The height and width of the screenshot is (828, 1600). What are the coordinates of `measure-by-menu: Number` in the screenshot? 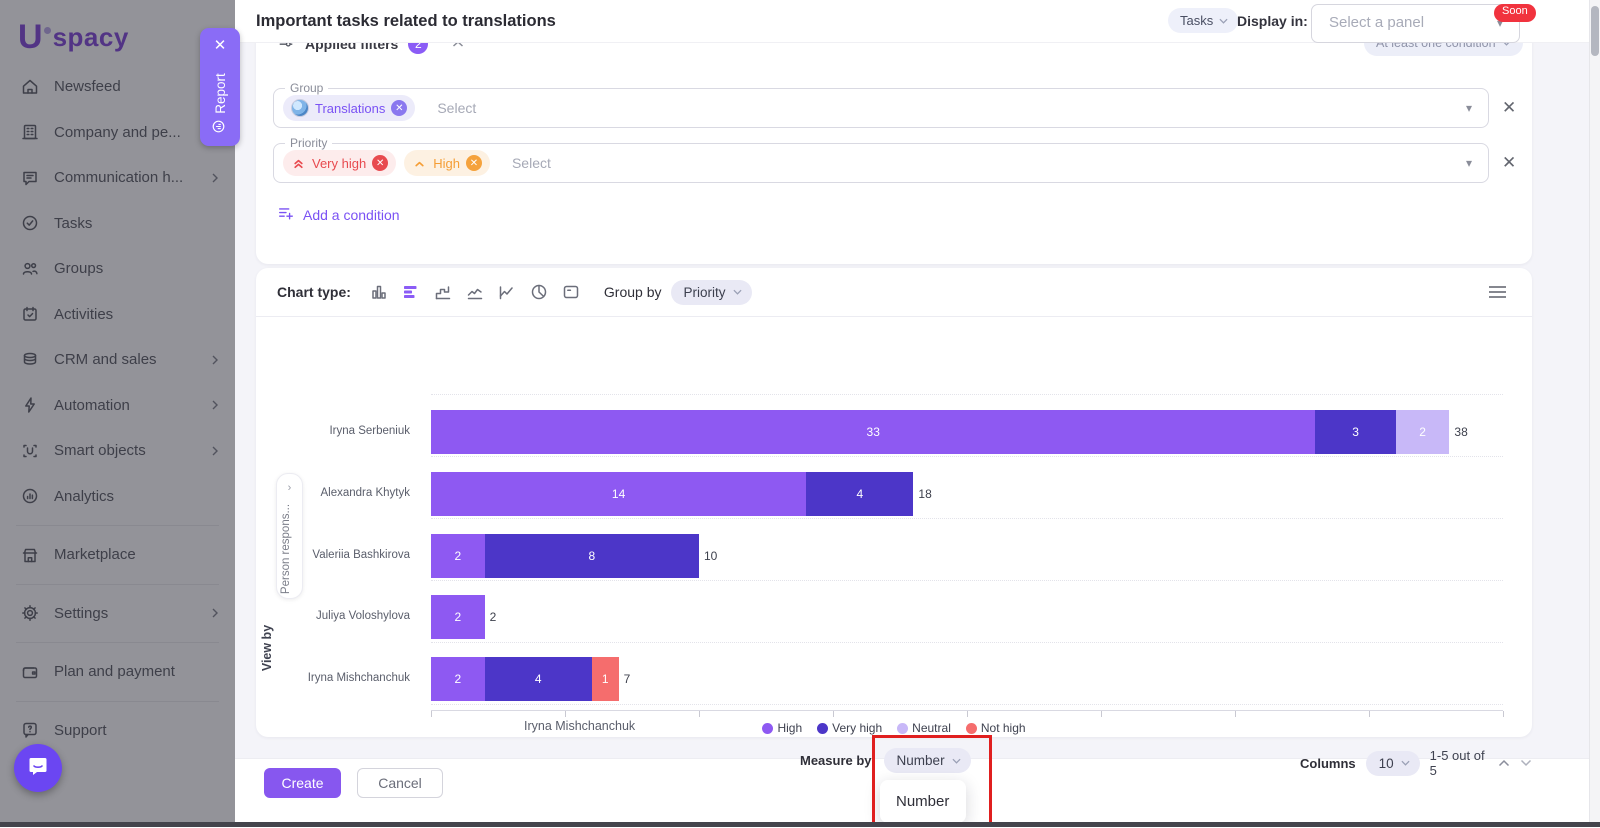 It's located at (923, 801).